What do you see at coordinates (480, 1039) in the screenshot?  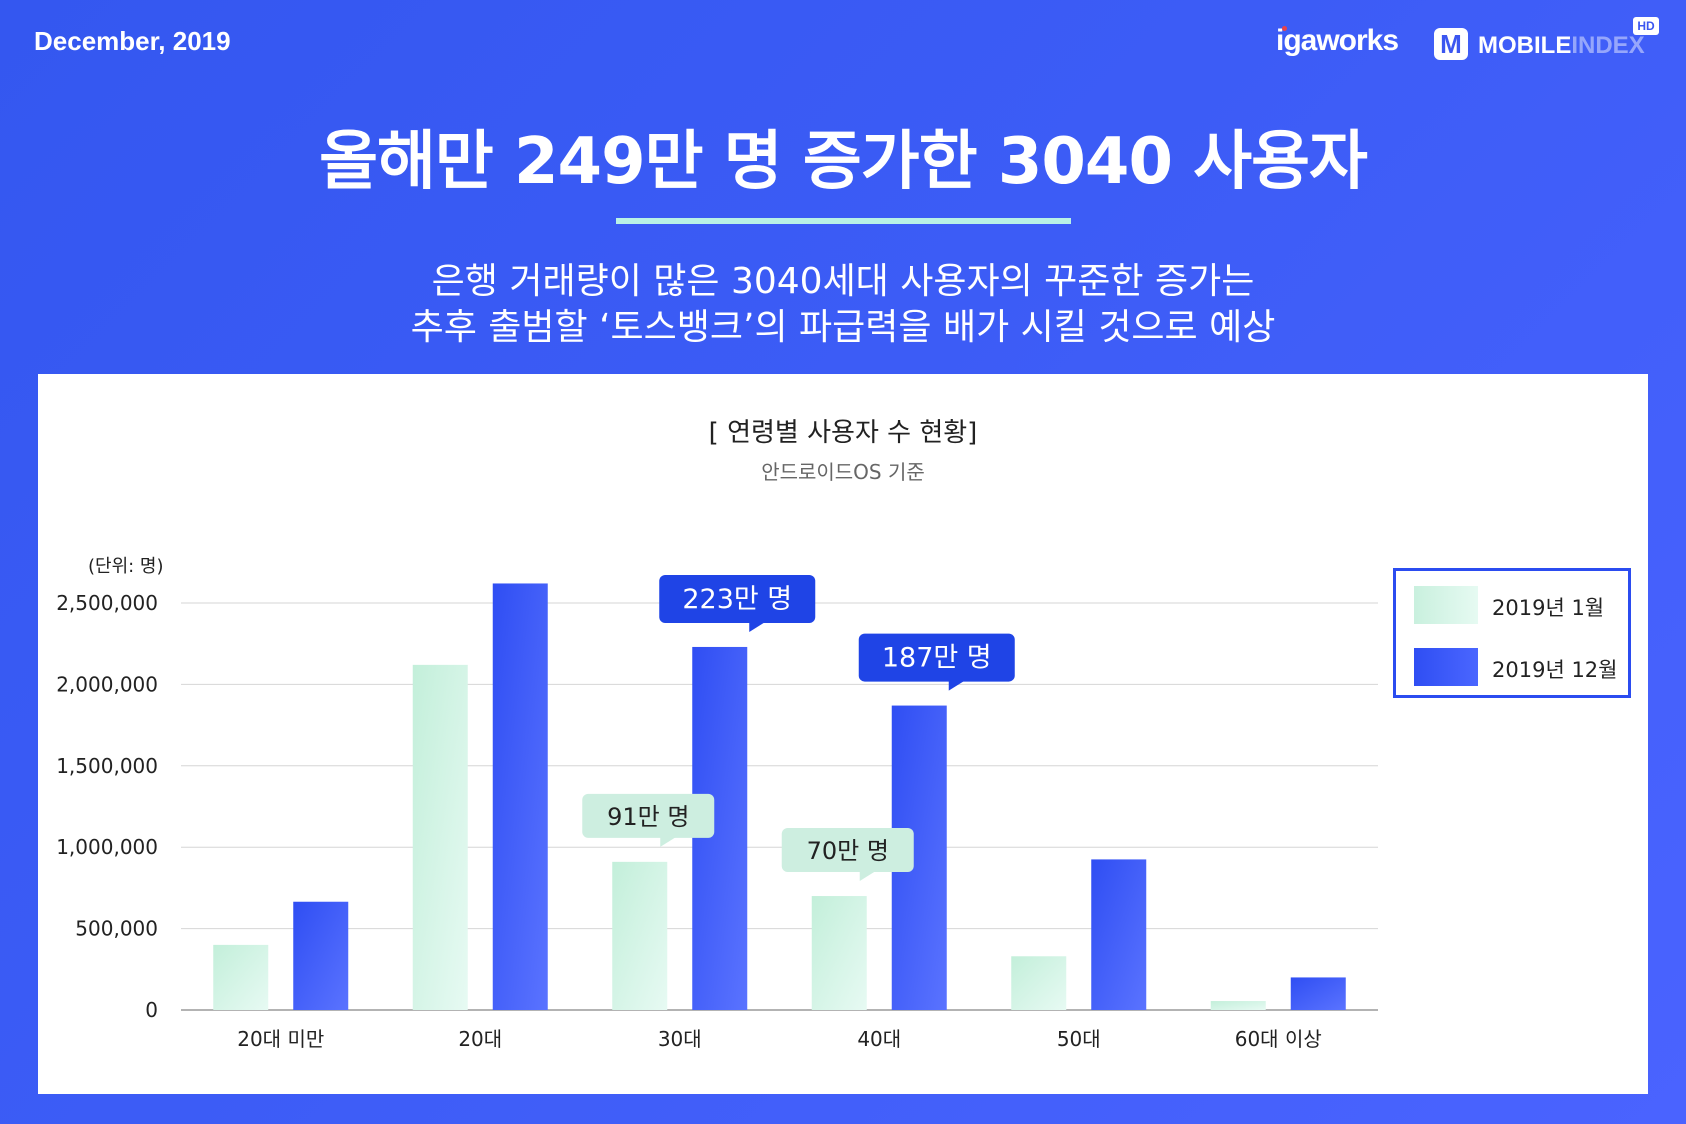 I see `x-tick-label: 20대` at bounding box center [480, 1039].